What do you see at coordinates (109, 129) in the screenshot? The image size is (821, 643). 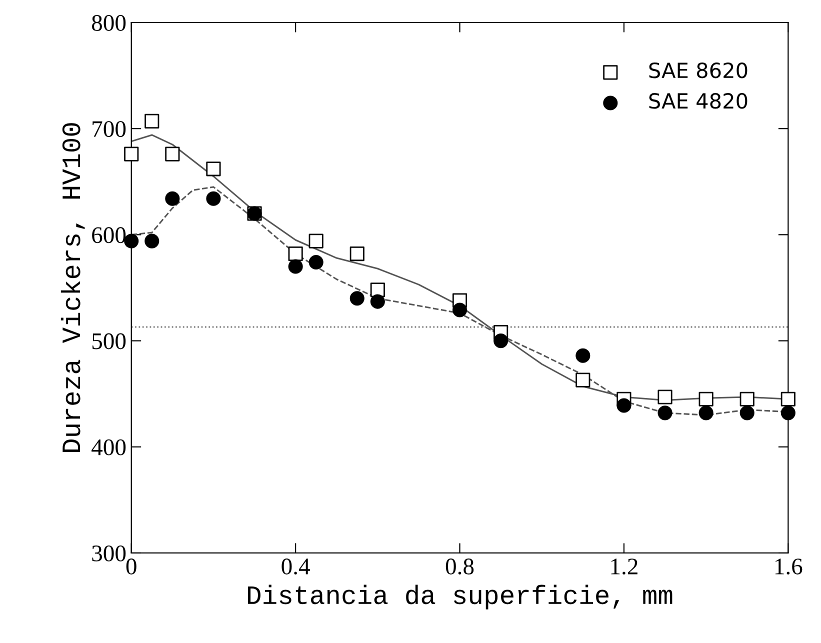 I see `y-tick-label: 700` at bounding box center [109, 129].